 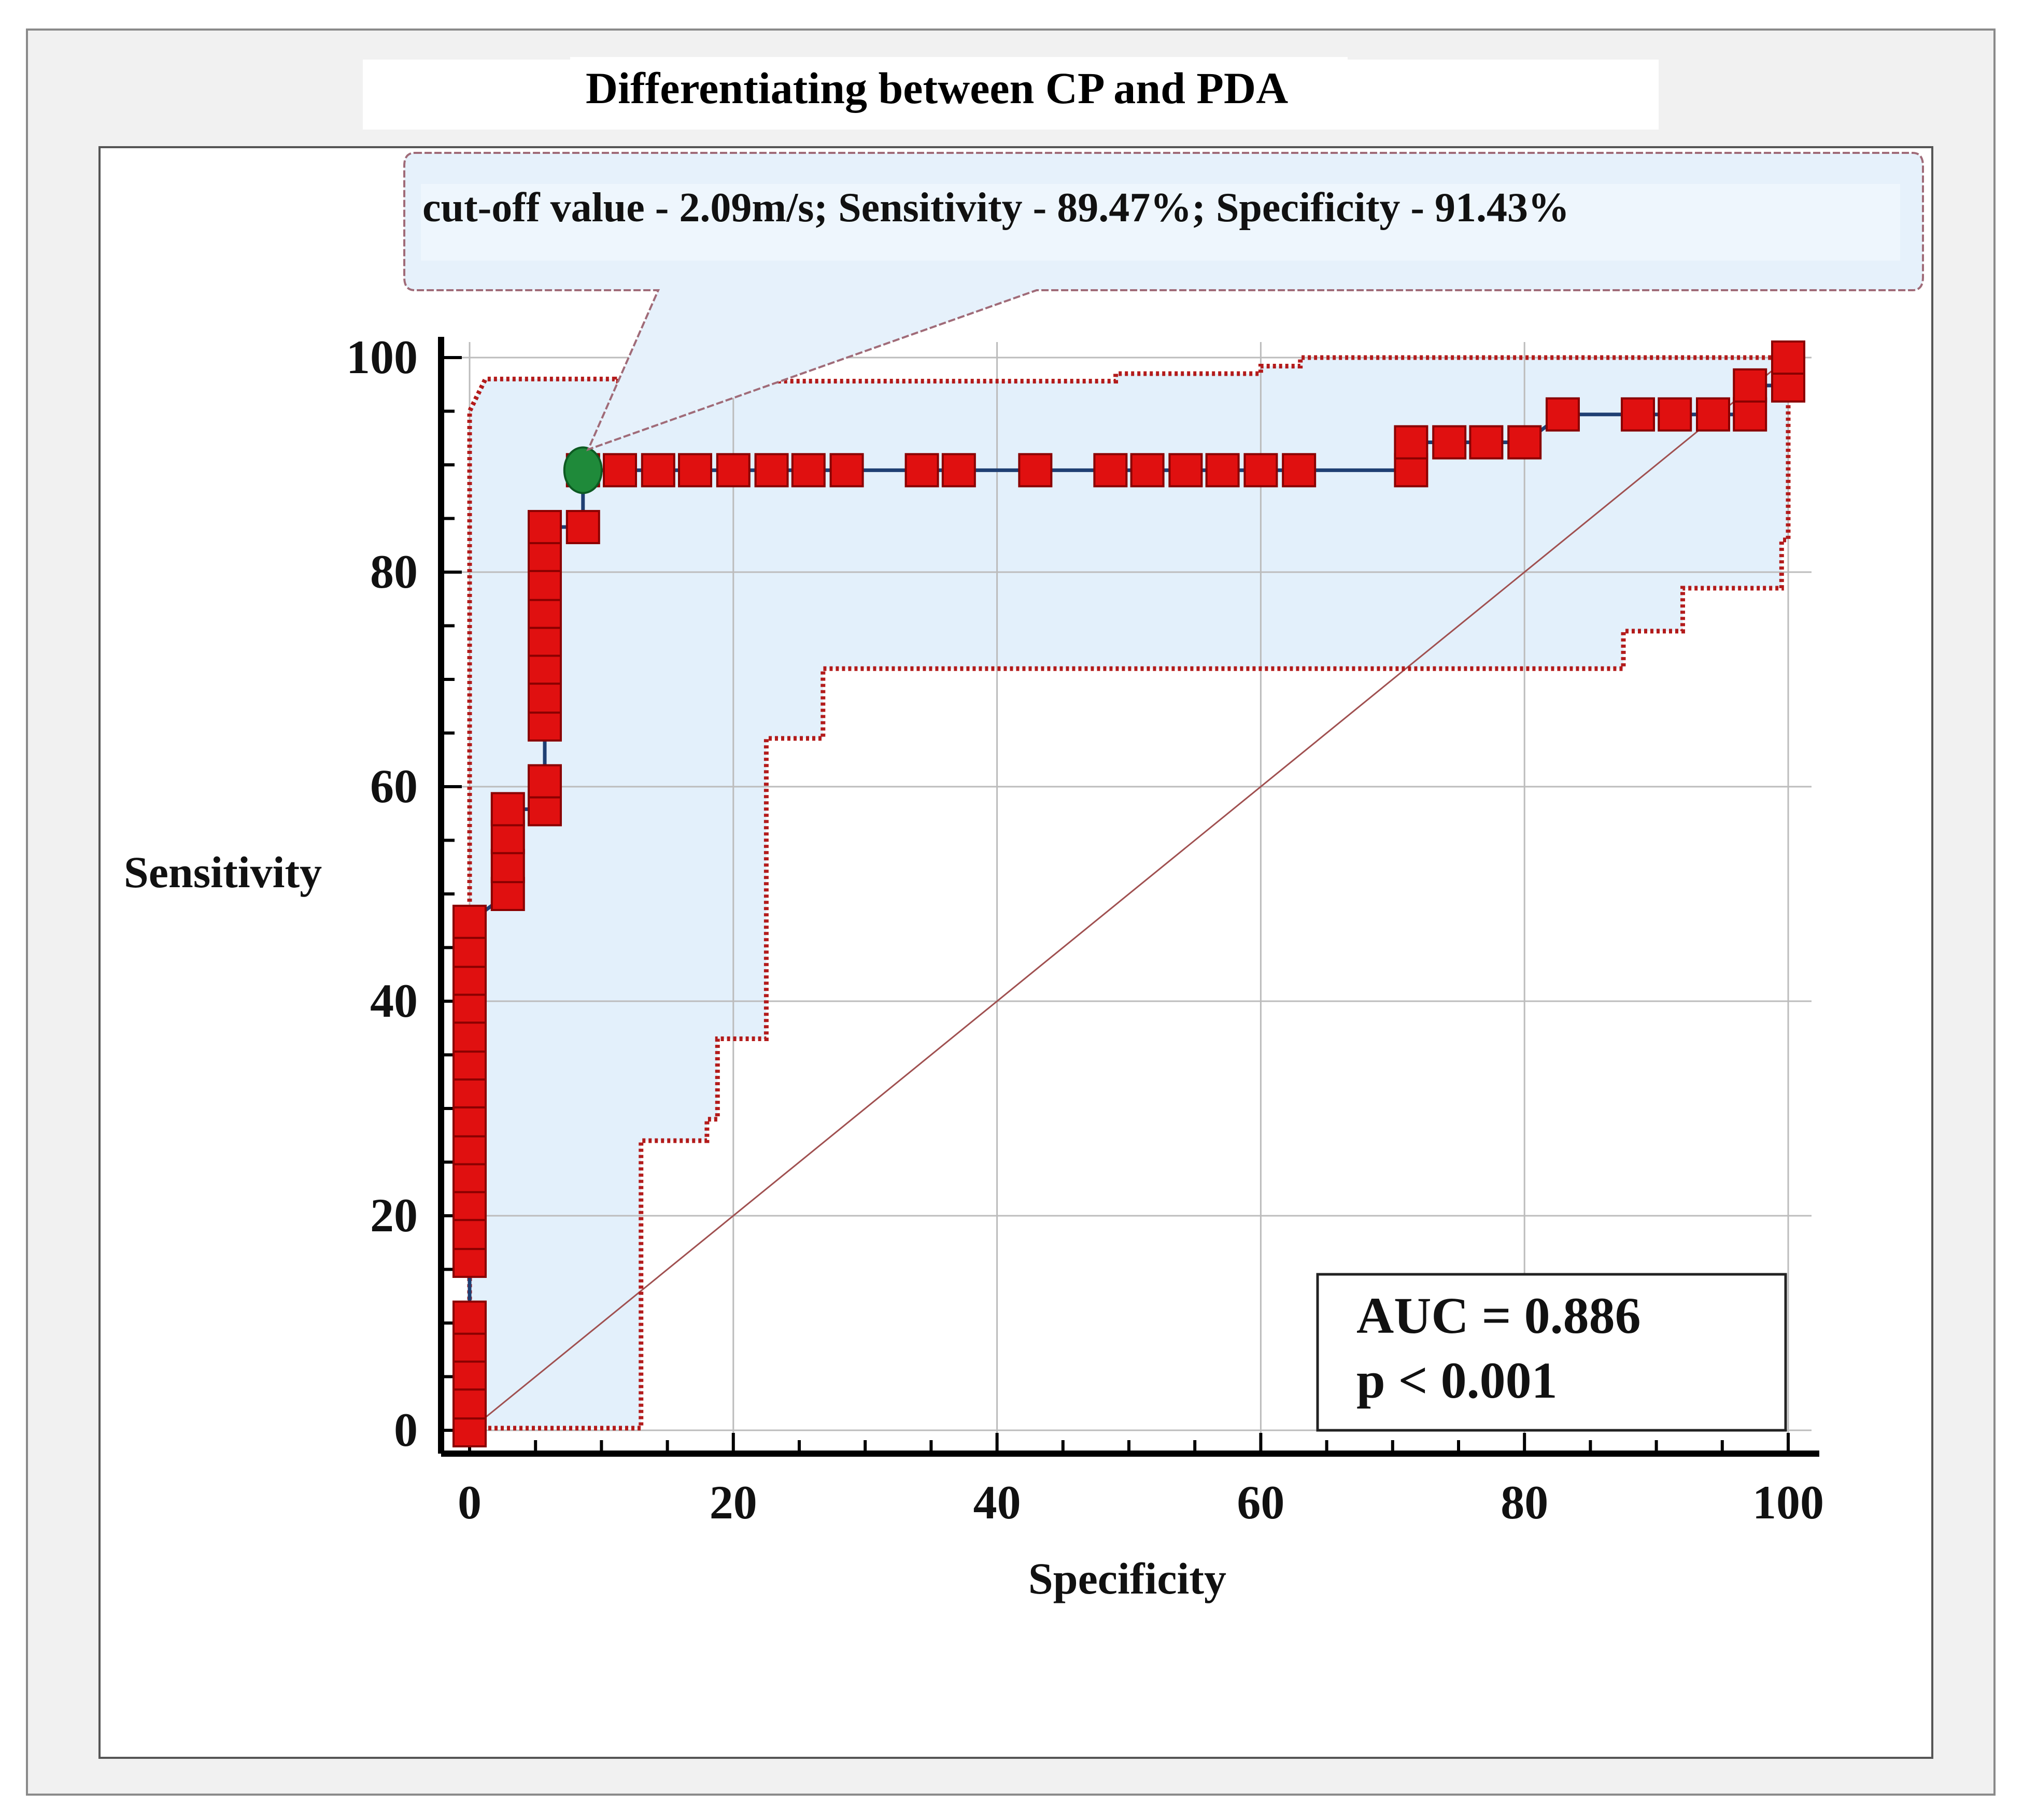 I want to click on y-tick-label-100: 100, so click(x=382, y=357).